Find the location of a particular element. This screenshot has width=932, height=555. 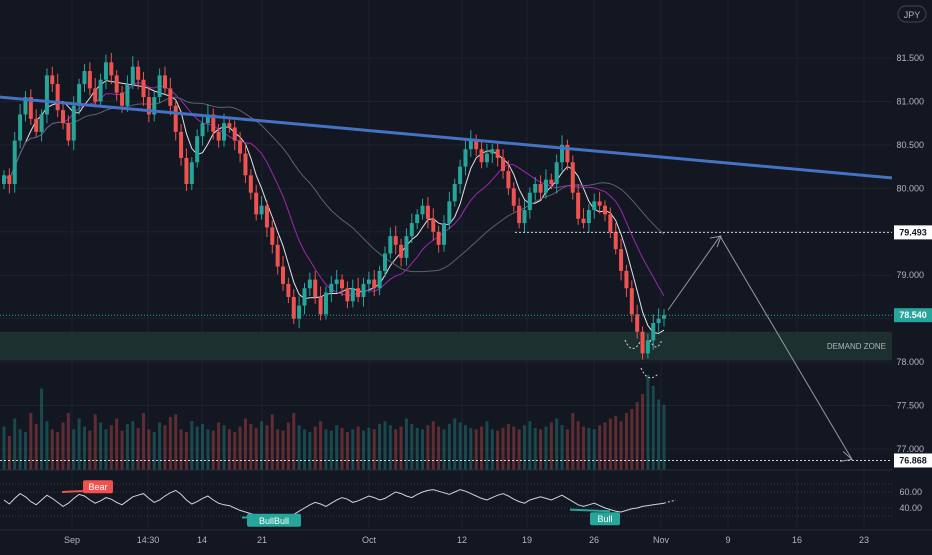

oscillator-projection is located at coordinates (670, 501).